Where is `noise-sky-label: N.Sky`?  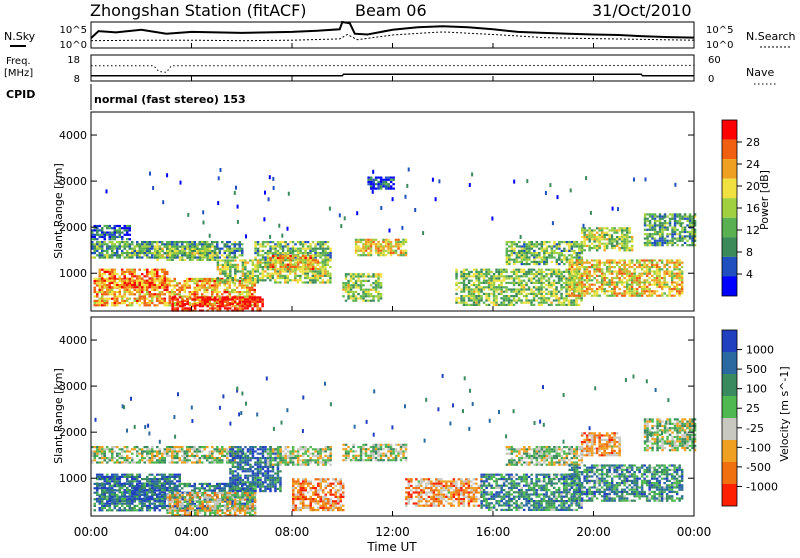
noise-sky-label: N.Sky is located at coordinates (20, 36).